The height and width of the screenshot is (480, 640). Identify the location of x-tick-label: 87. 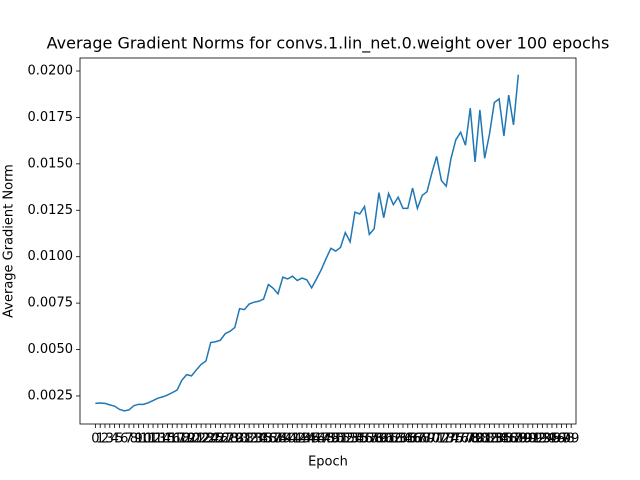
(513, 439).